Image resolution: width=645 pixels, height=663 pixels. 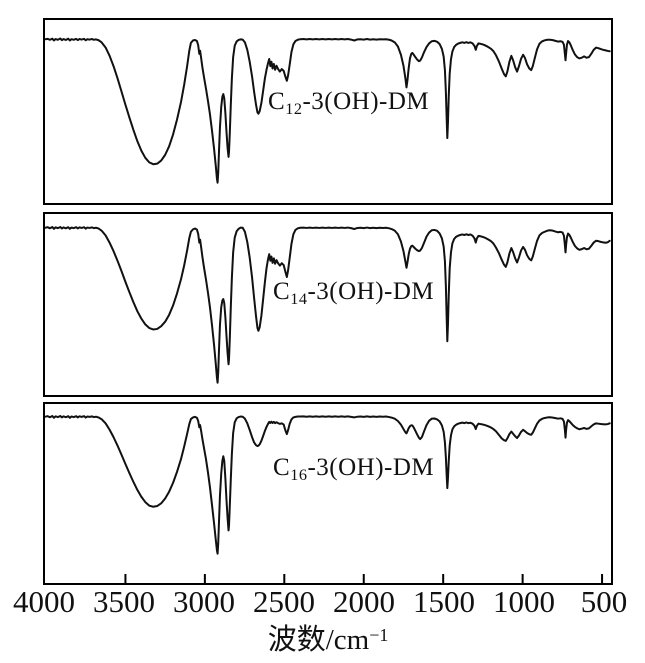 I want to click on spectrum-label-c16: C16-3(OH)-DM, so click(x=353, y=469).